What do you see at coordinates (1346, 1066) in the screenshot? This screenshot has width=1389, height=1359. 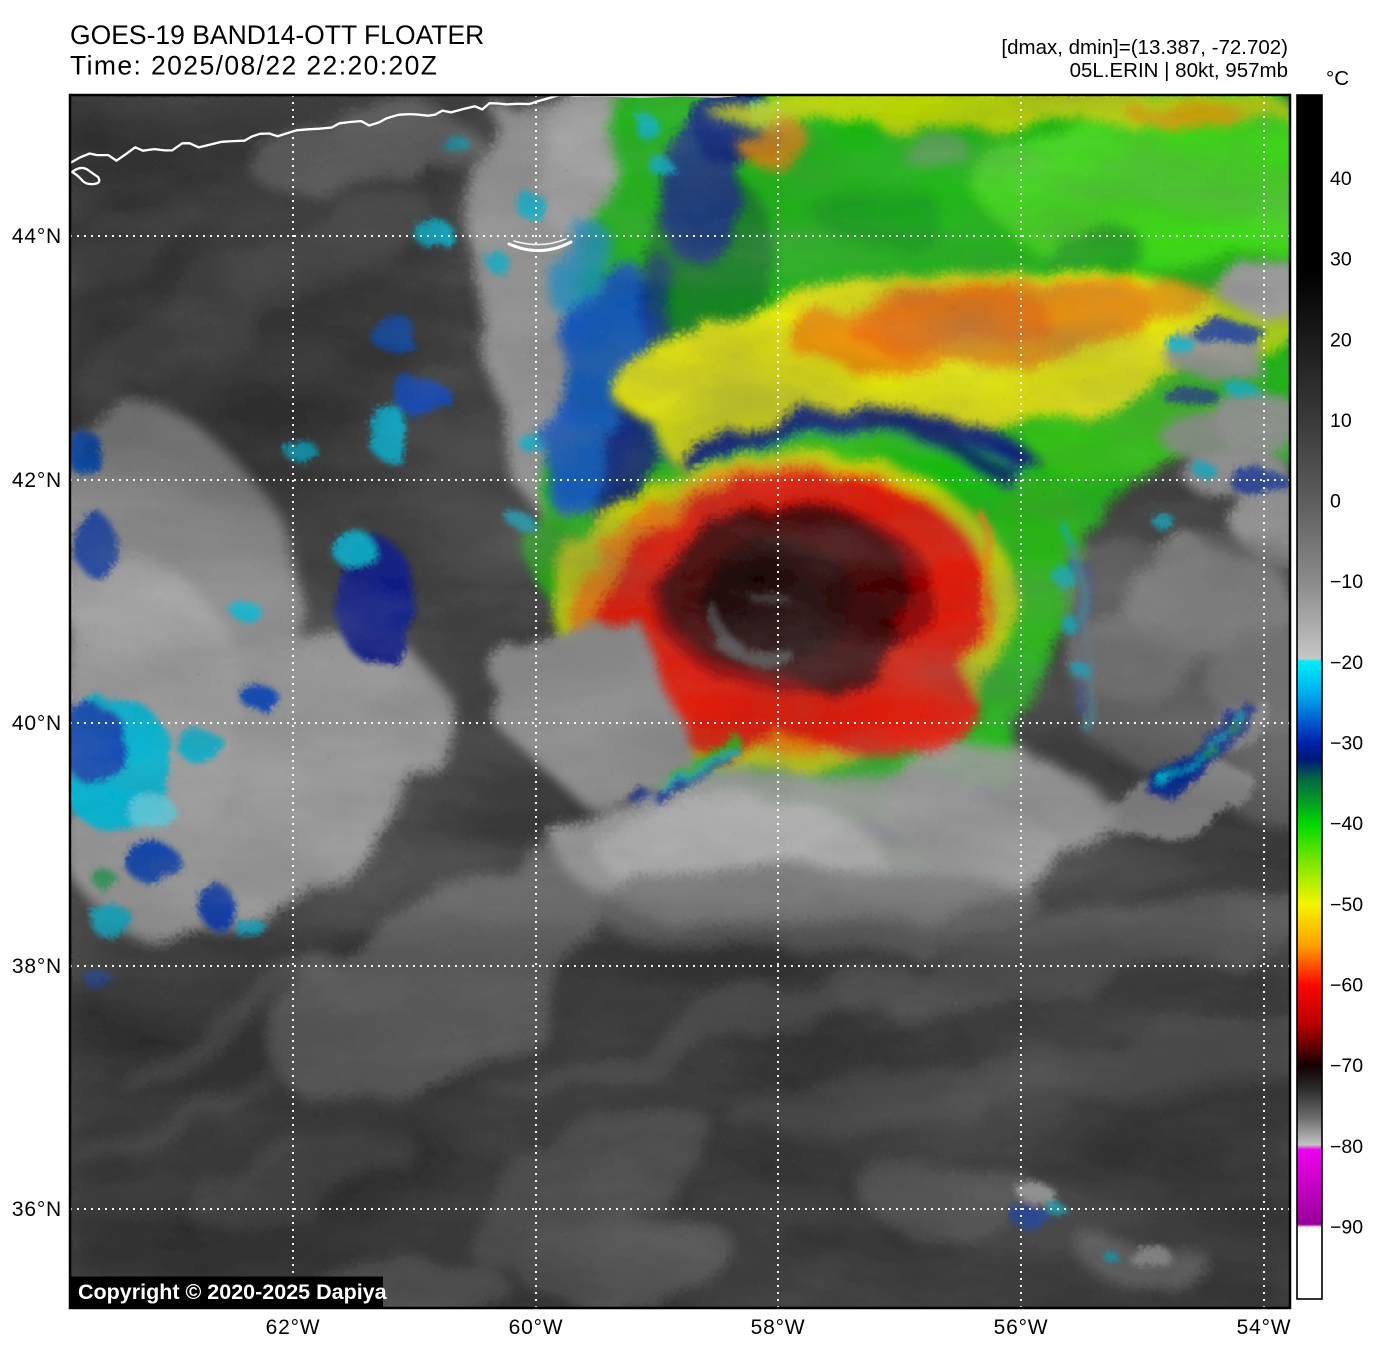 I see `svg-text: −70` at bounding box center [1346, 1066].